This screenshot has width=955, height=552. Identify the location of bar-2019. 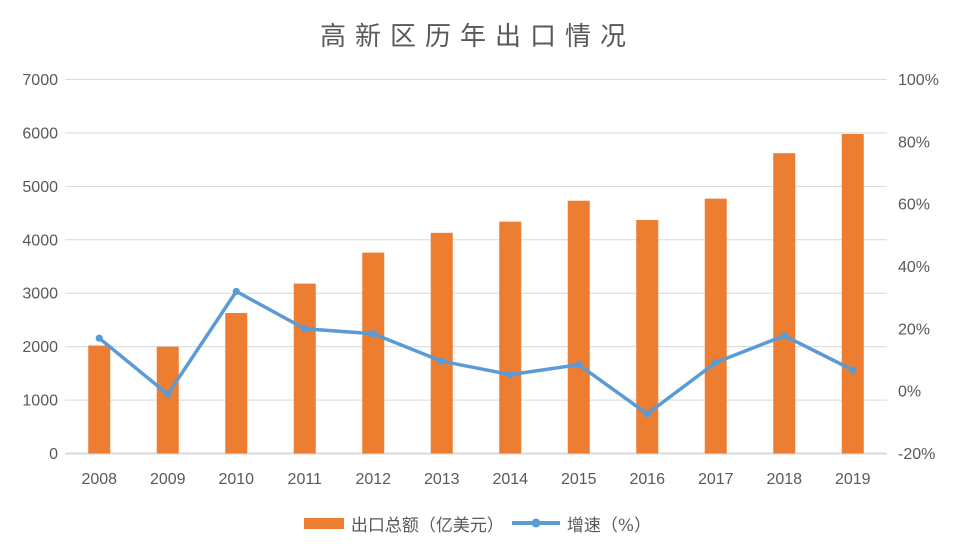
(852, 293).